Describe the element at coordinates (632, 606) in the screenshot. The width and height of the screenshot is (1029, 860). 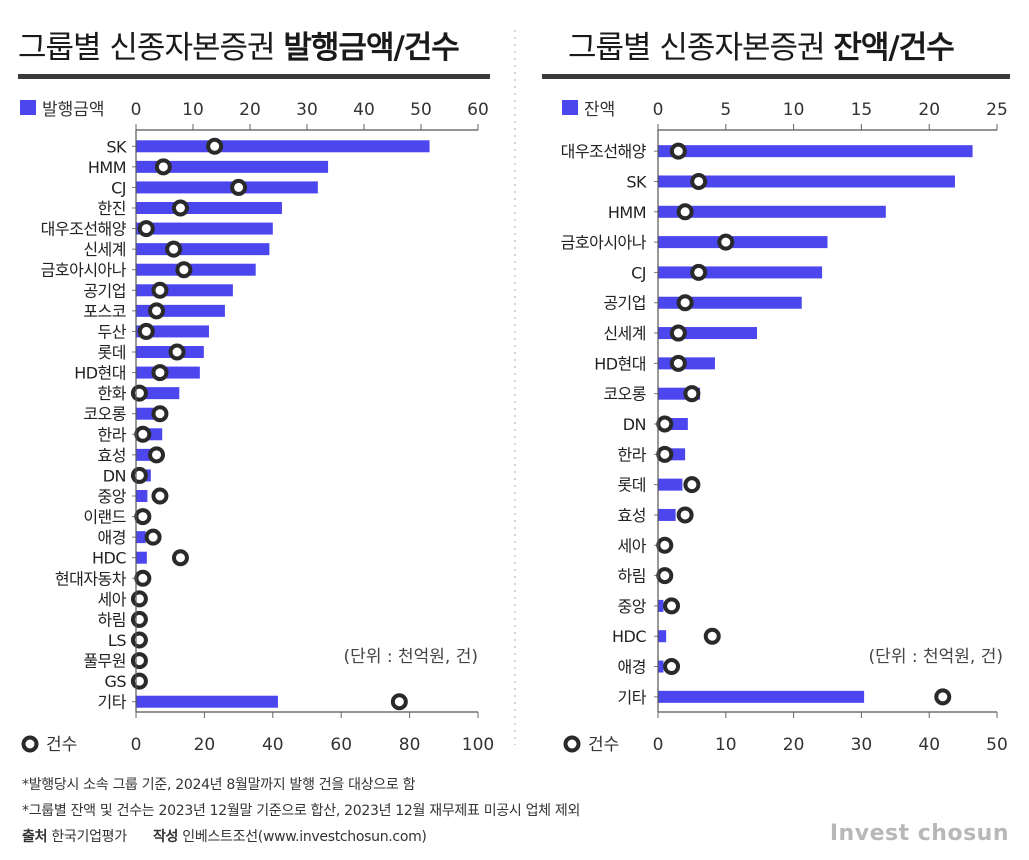
I see `right-category-label: 중앙` at that location.